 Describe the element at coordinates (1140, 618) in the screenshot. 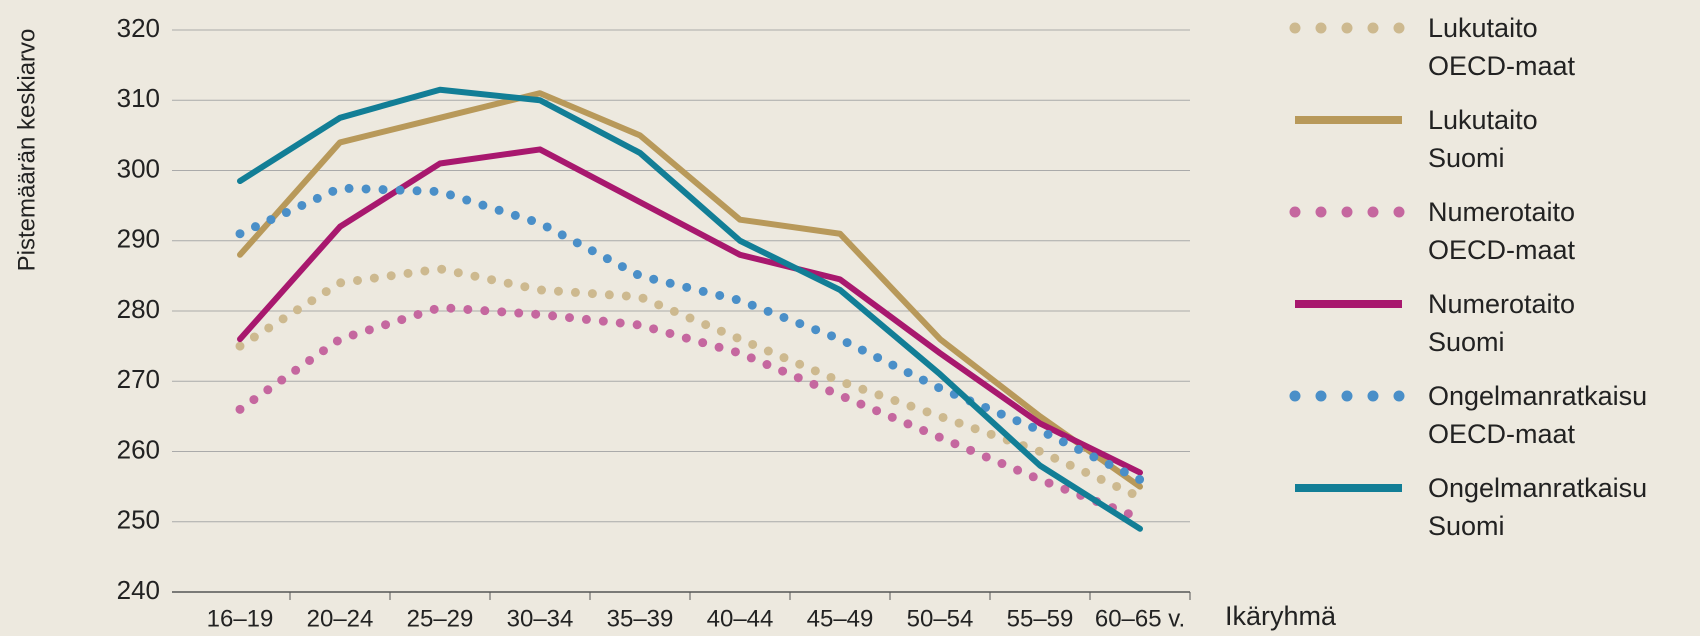

I see `x-tick-label: 60–65 v.` at that location.